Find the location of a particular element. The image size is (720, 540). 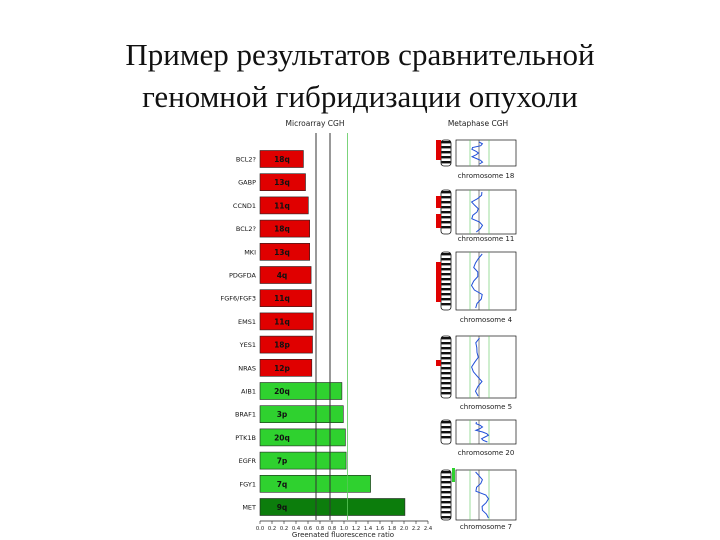

category-label: FGF6/FGF3 is located at coordinates (239, 299).